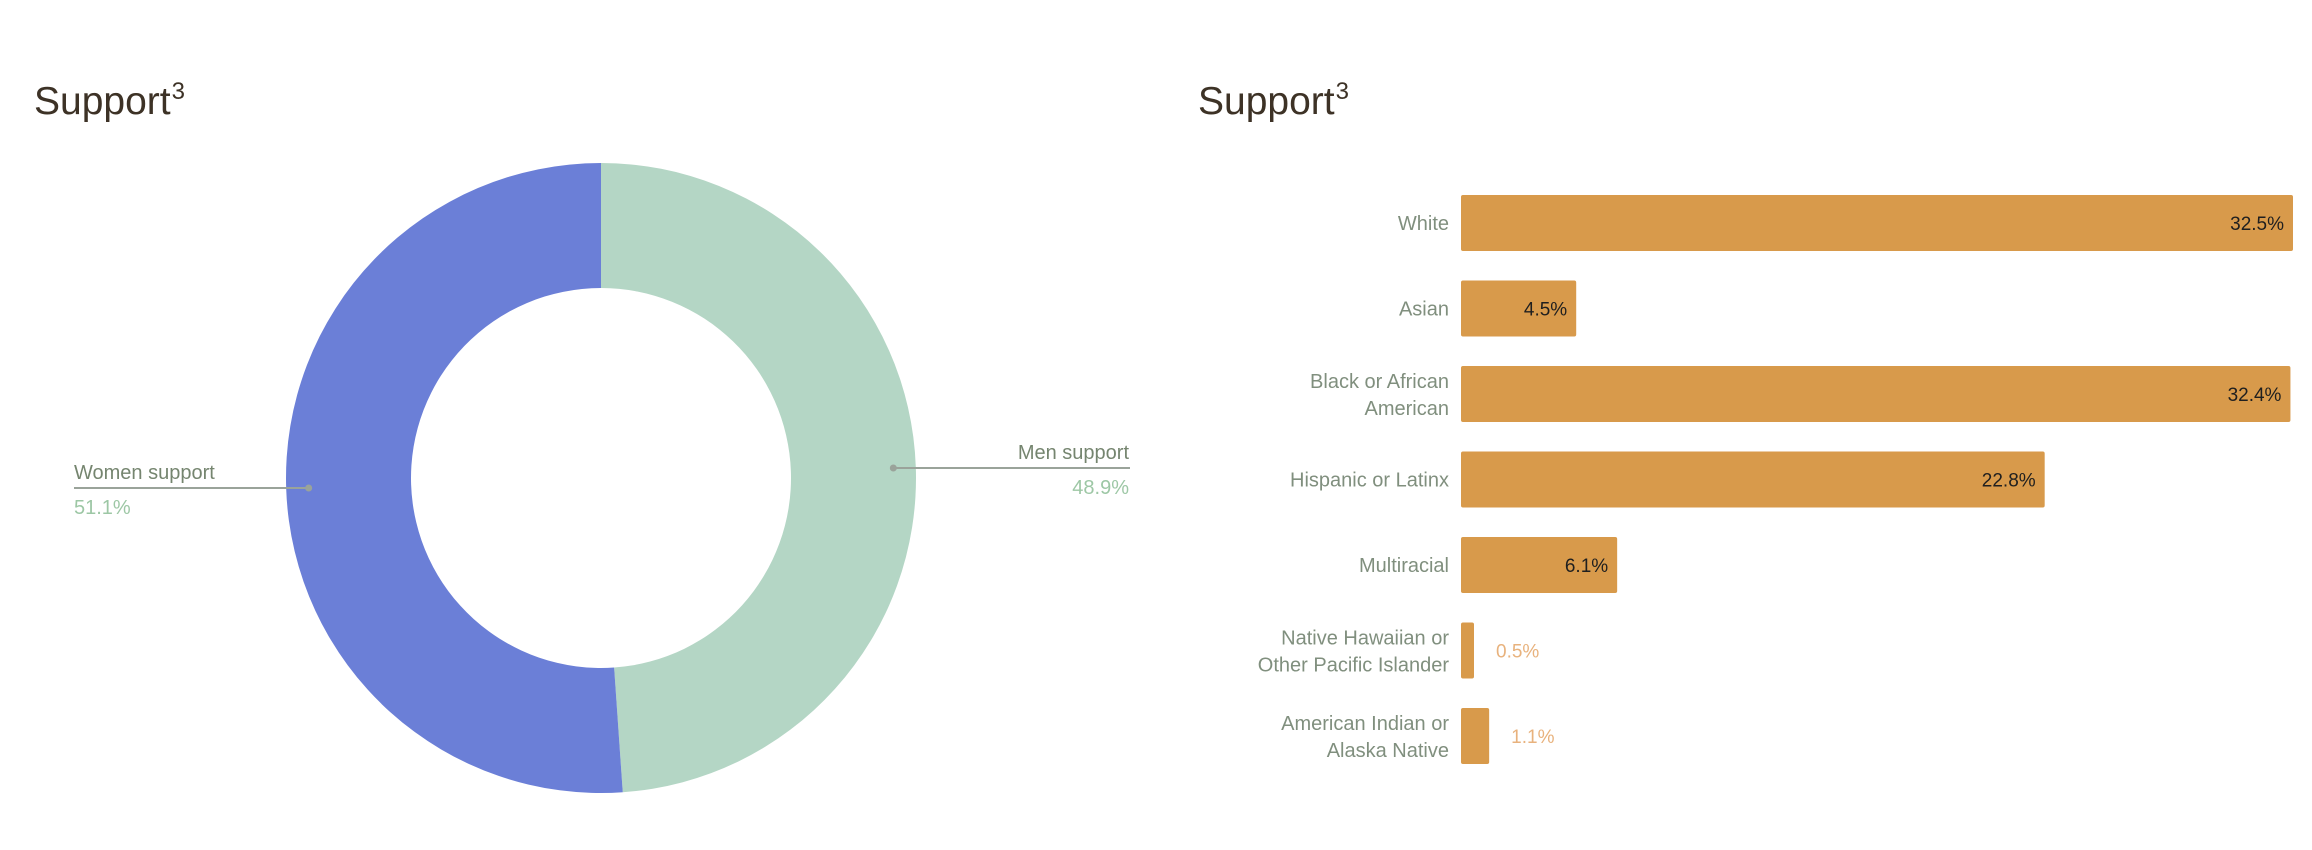  I want to click on category-label-black-or-african-american-line2: American, so click(1407, 409).